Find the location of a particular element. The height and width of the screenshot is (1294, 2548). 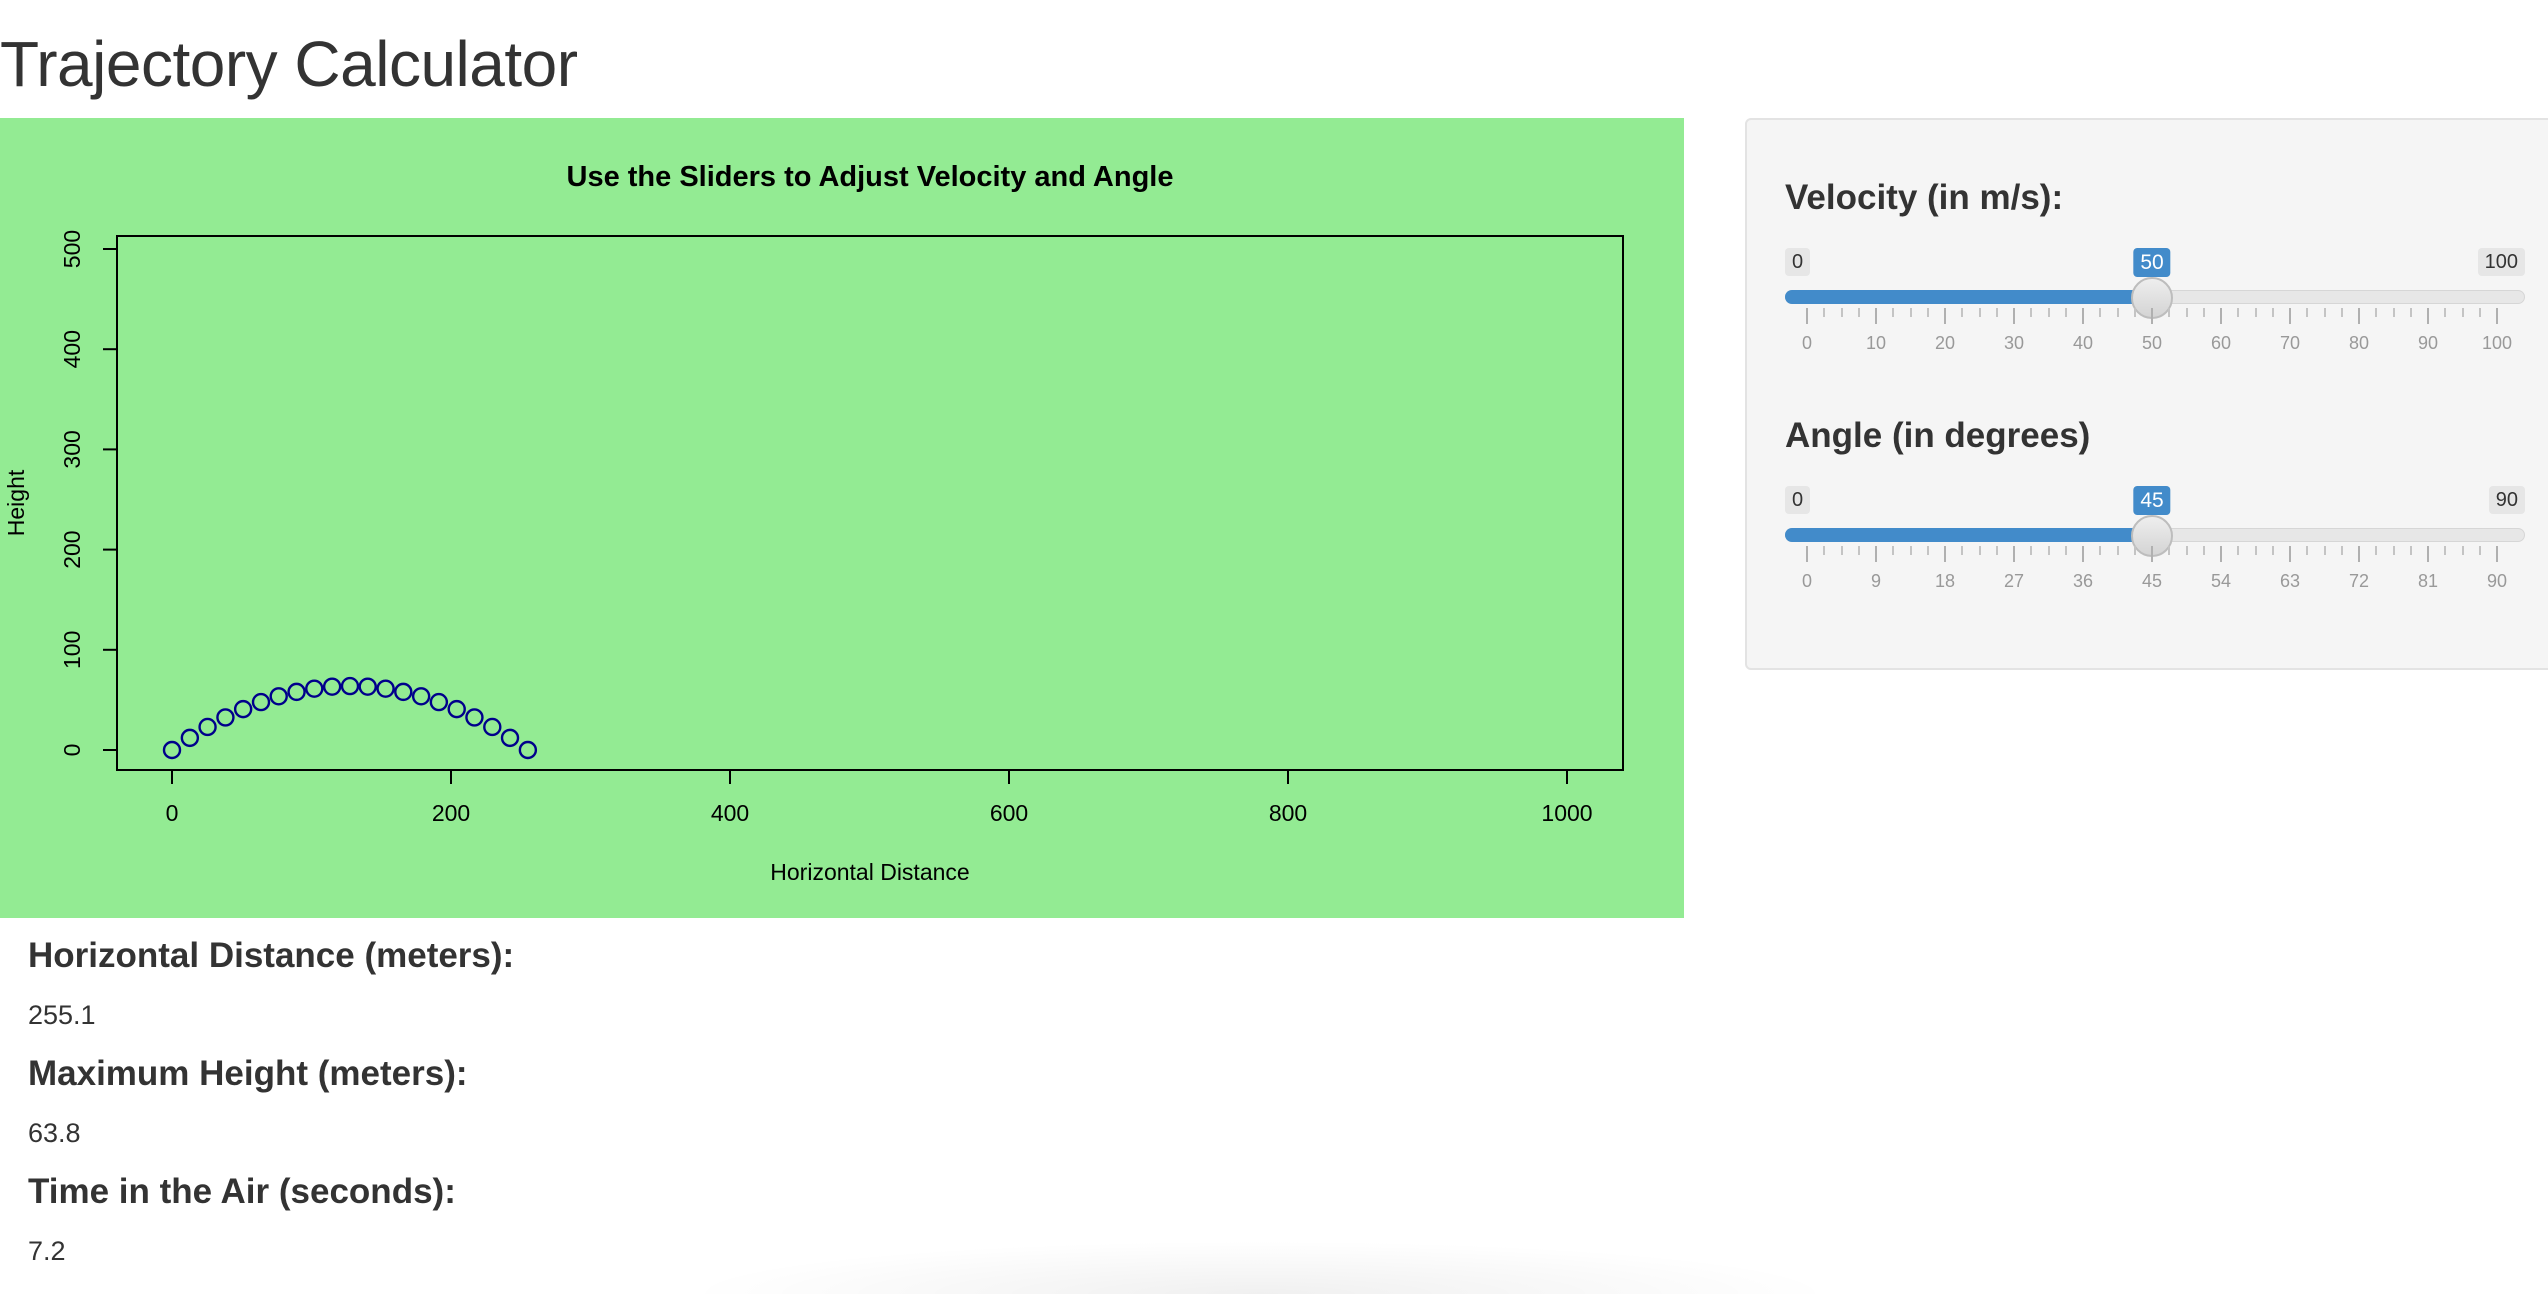

velocity-value-bubble: 50 is located at coordinates (2152, 262).